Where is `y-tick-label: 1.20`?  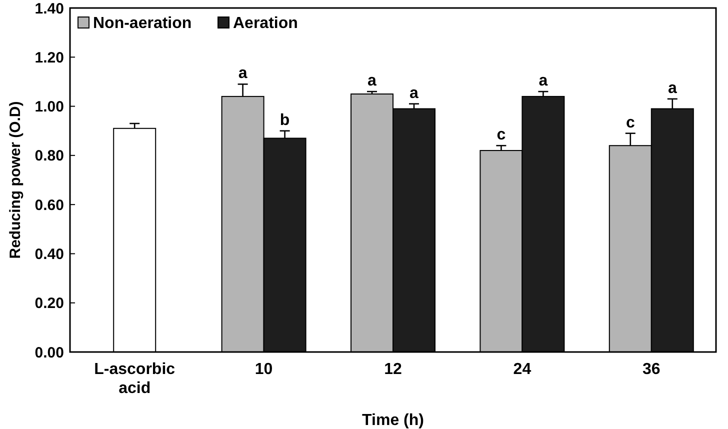 y-tick-label: 1.20 is located at coordinates (49, 57).